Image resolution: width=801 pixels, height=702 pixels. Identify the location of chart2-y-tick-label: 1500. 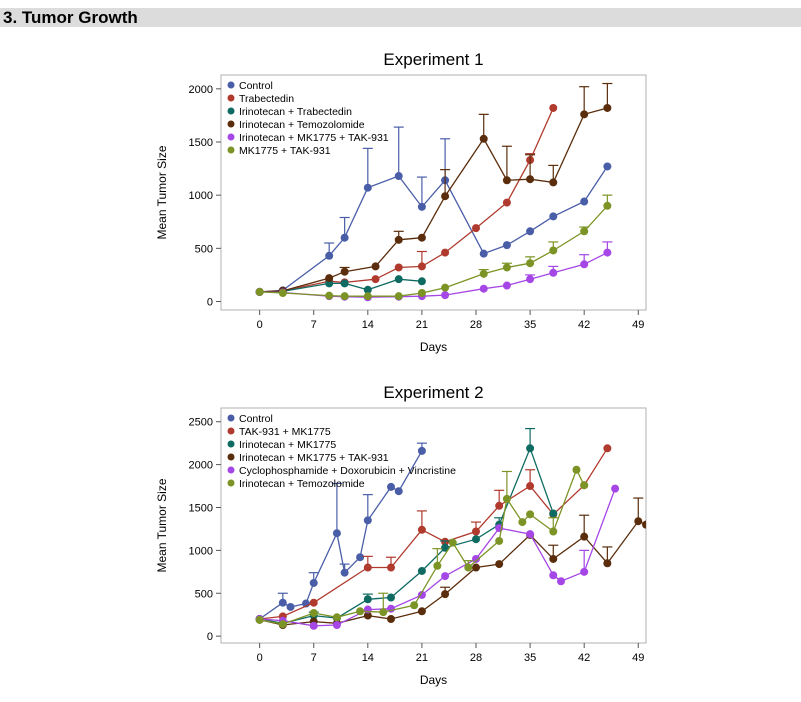
(201, 508).